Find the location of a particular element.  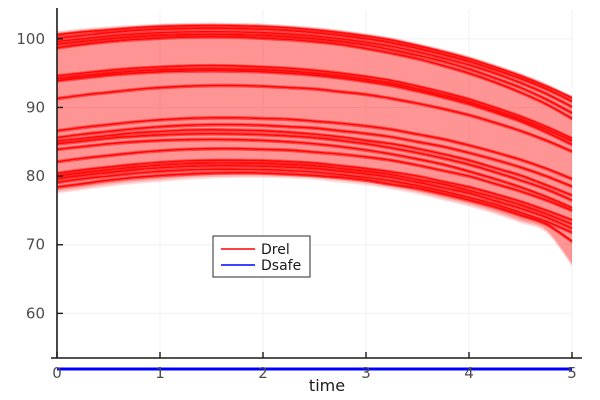

x-tick-label: 5 is located at coordinates (572, 373).